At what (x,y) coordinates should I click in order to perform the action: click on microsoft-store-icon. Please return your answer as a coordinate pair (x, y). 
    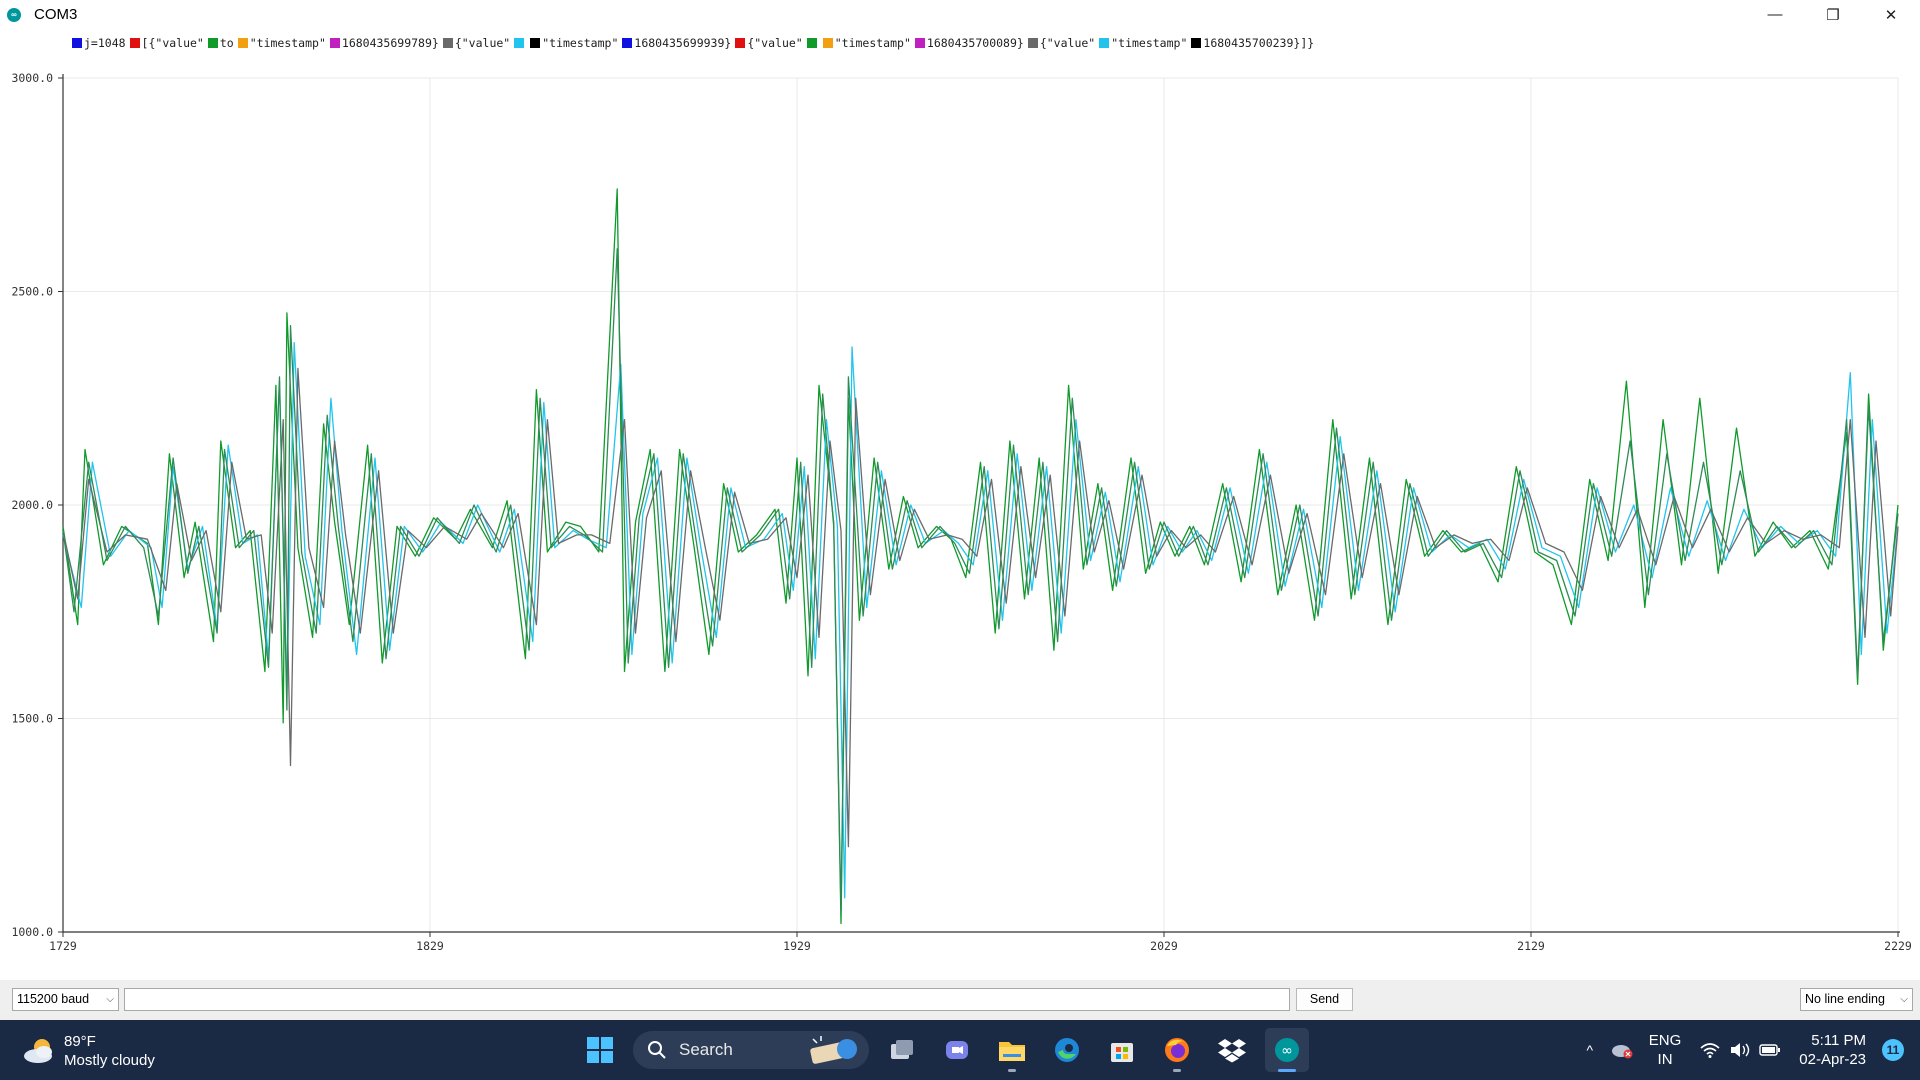
    Looking at the image, I should click on (1122, 1050).